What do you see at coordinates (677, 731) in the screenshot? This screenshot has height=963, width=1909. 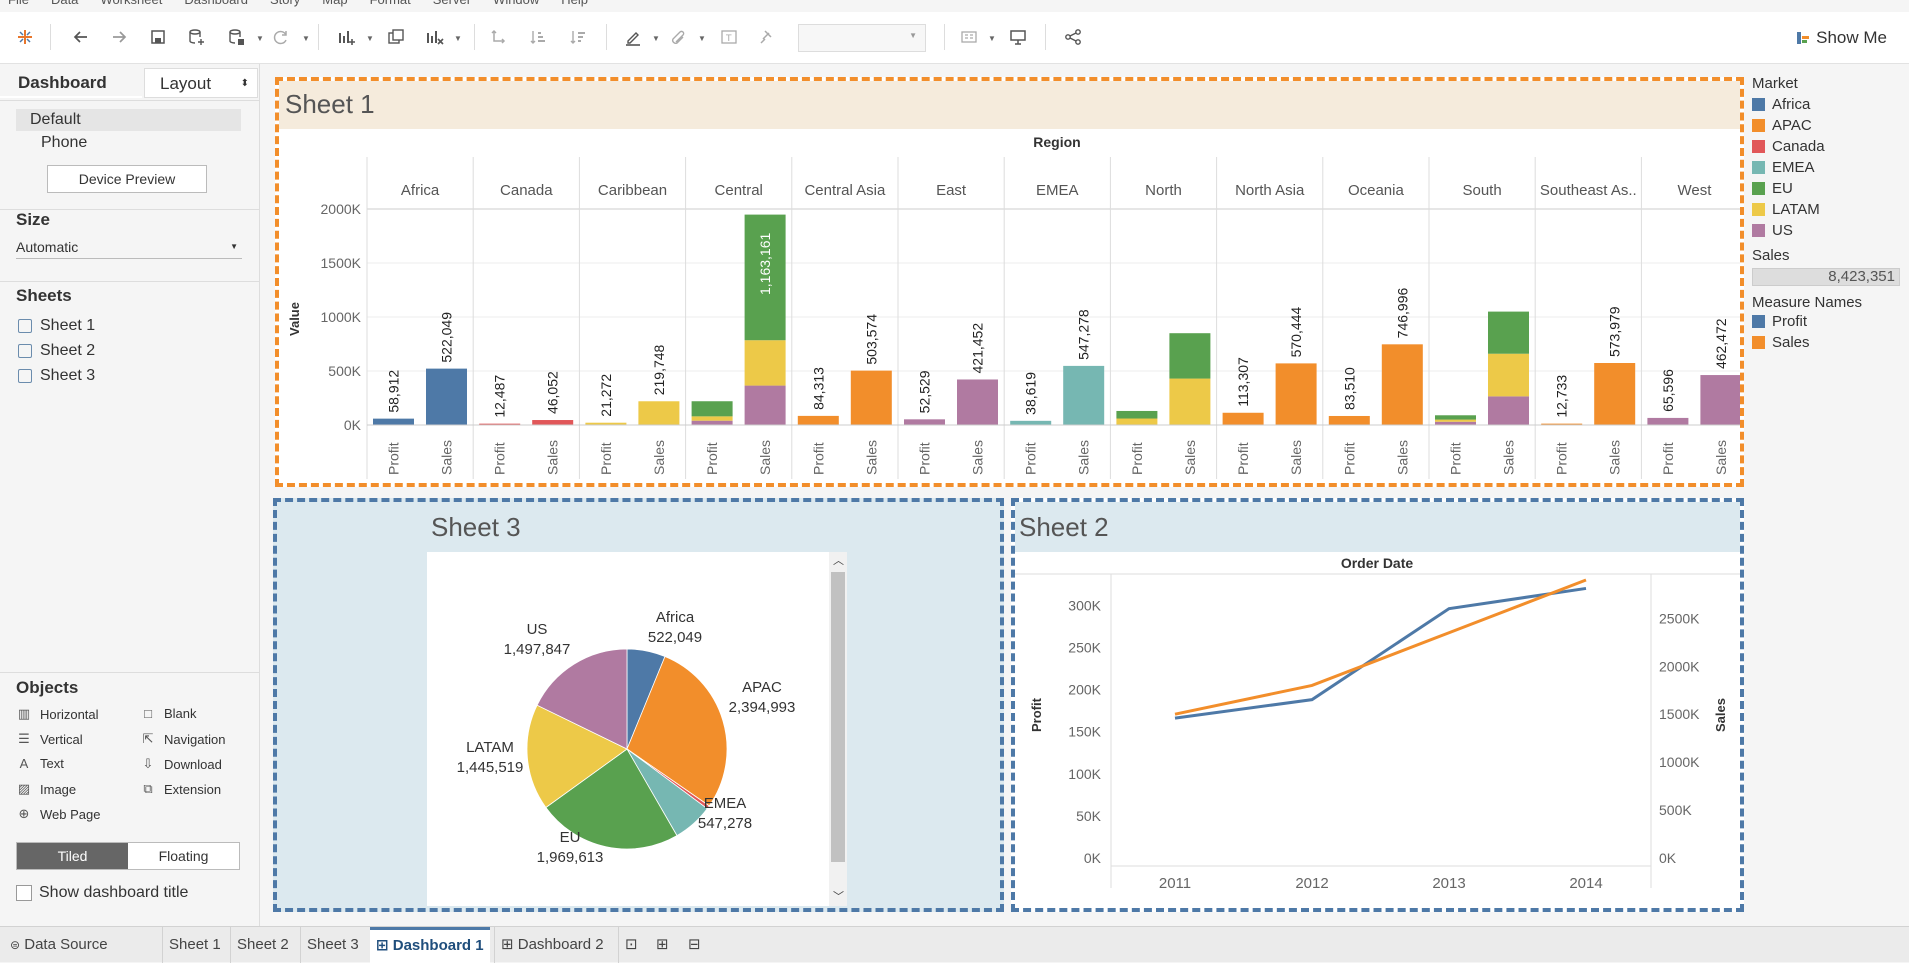 I see `pie-slice-apac` at bounding box center [677, 731].